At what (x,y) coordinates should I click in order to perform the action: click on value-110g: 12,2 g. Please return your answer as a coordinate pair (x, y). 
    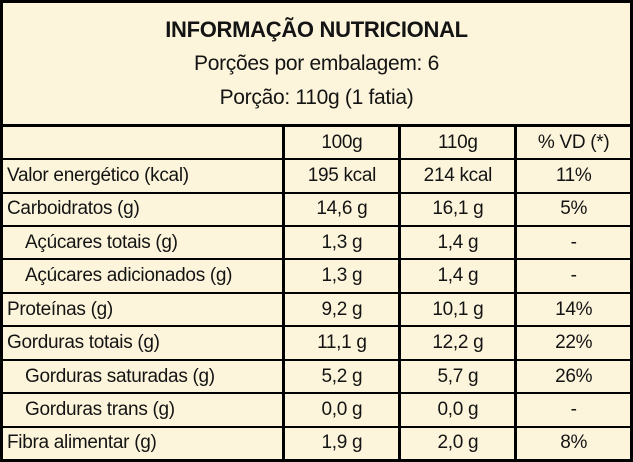
    Looking at the image, I should click on (458, 343).